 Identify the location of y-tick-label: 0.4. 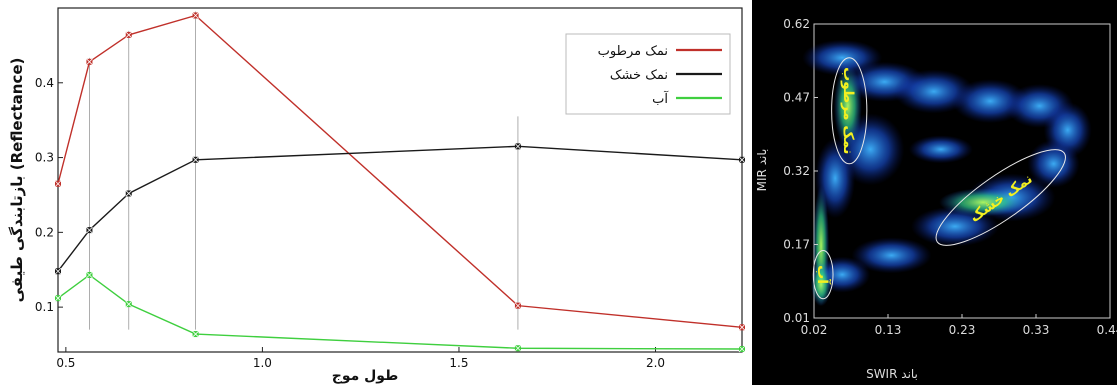
(44, 83).